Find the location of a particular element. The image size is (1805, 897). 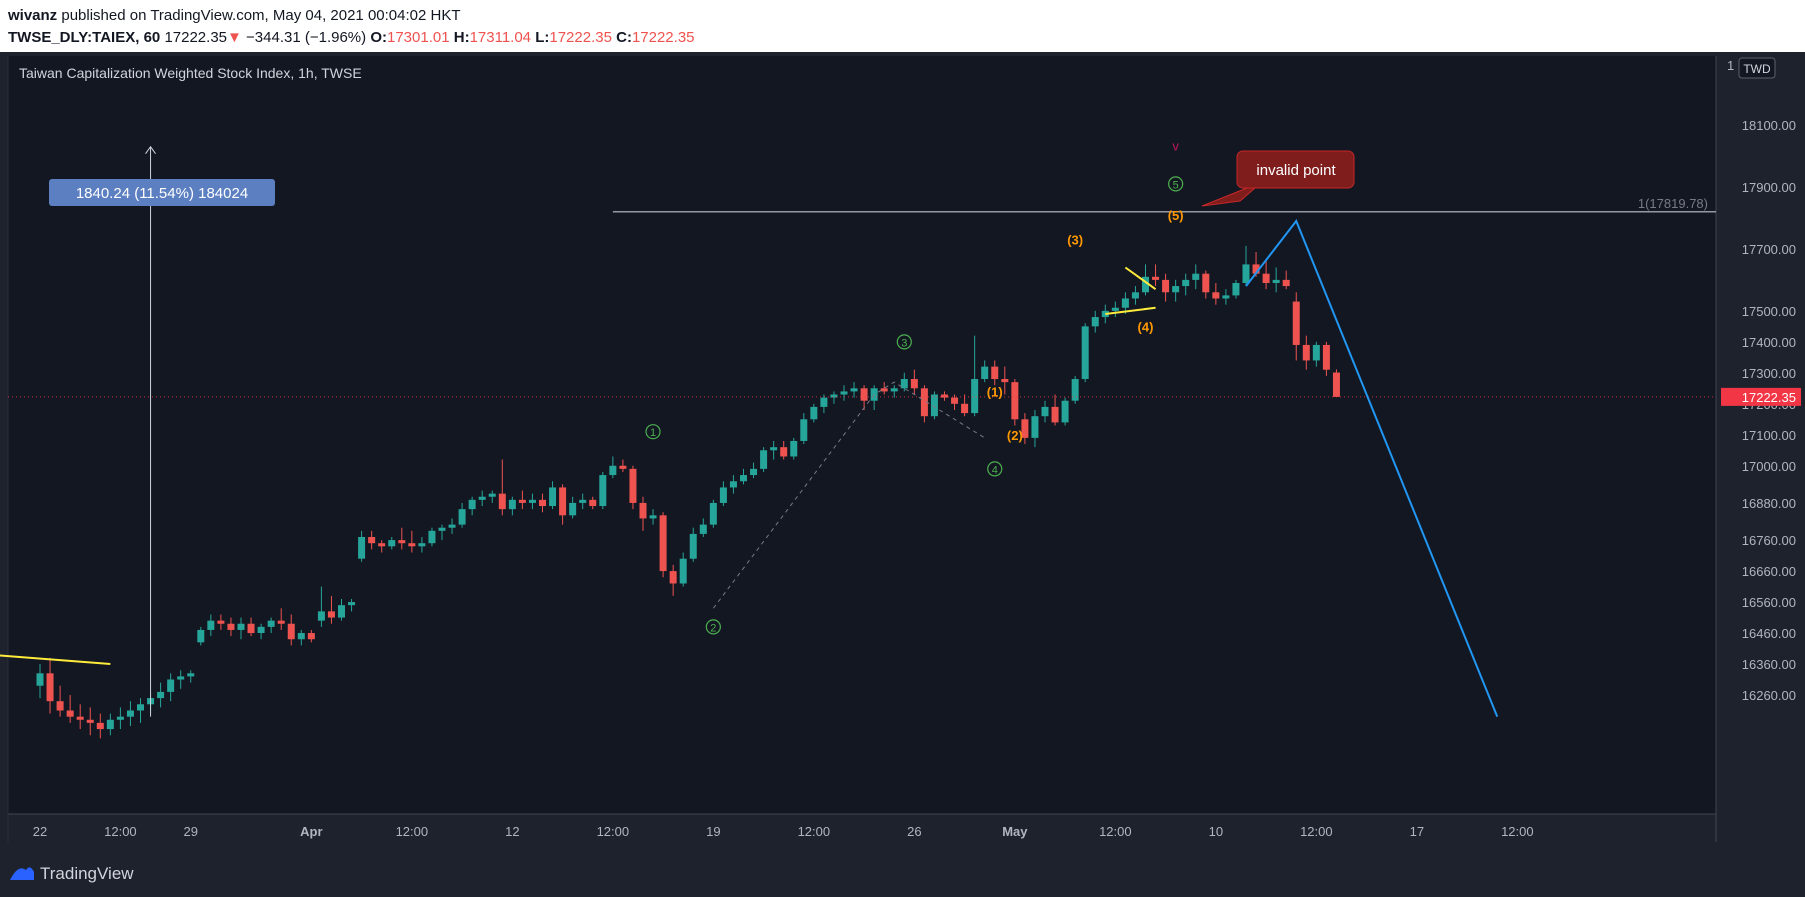

current-price-badge is located at coordinates (1761, 396).